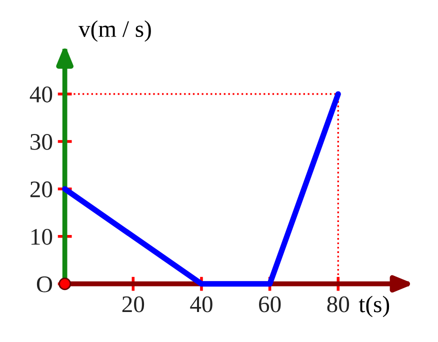  What do you see at coordinates (41, 94) in the screenshot?
I see `y-tick-label: 40` at bounding box center [41, 94].